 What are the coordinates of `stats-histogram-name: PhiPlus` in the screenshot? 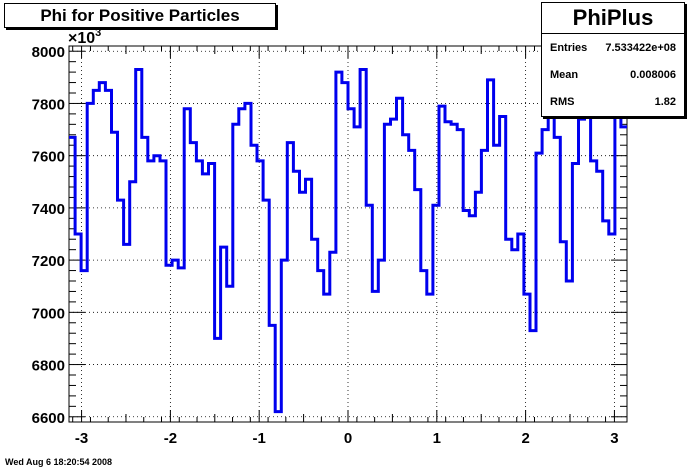 It's located at (613, 18).